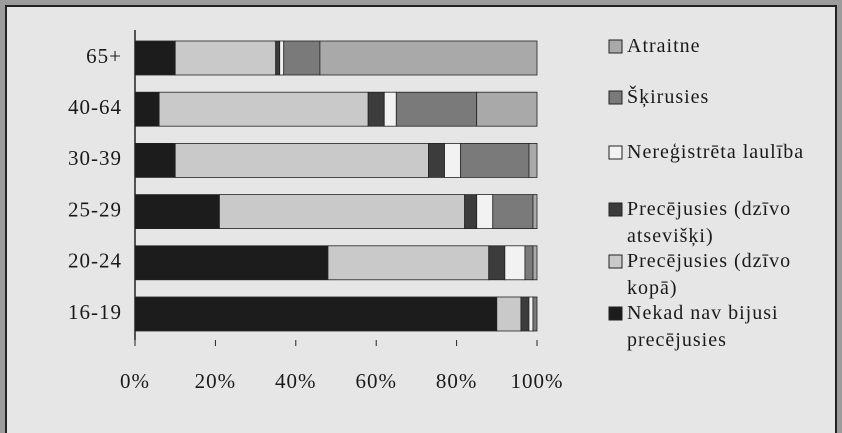 This screenshot has width=842, height=433. I want to click on y-tick-label: 40-64, so click(95, 107).